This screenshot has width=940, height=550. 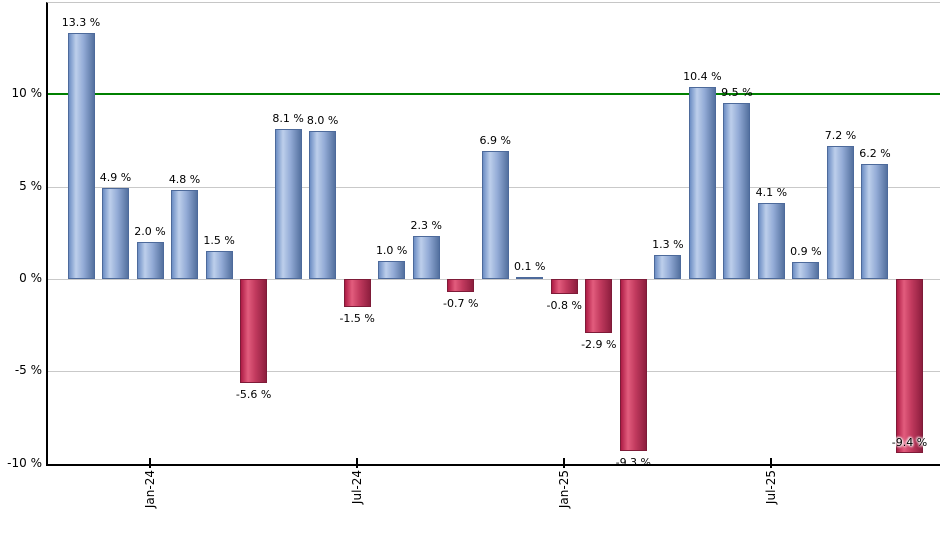 What do you see at coordinates (737, 93) in the screenshot?
I see `bar-value-label: 9.5 %` at bounding box center [737, 93].